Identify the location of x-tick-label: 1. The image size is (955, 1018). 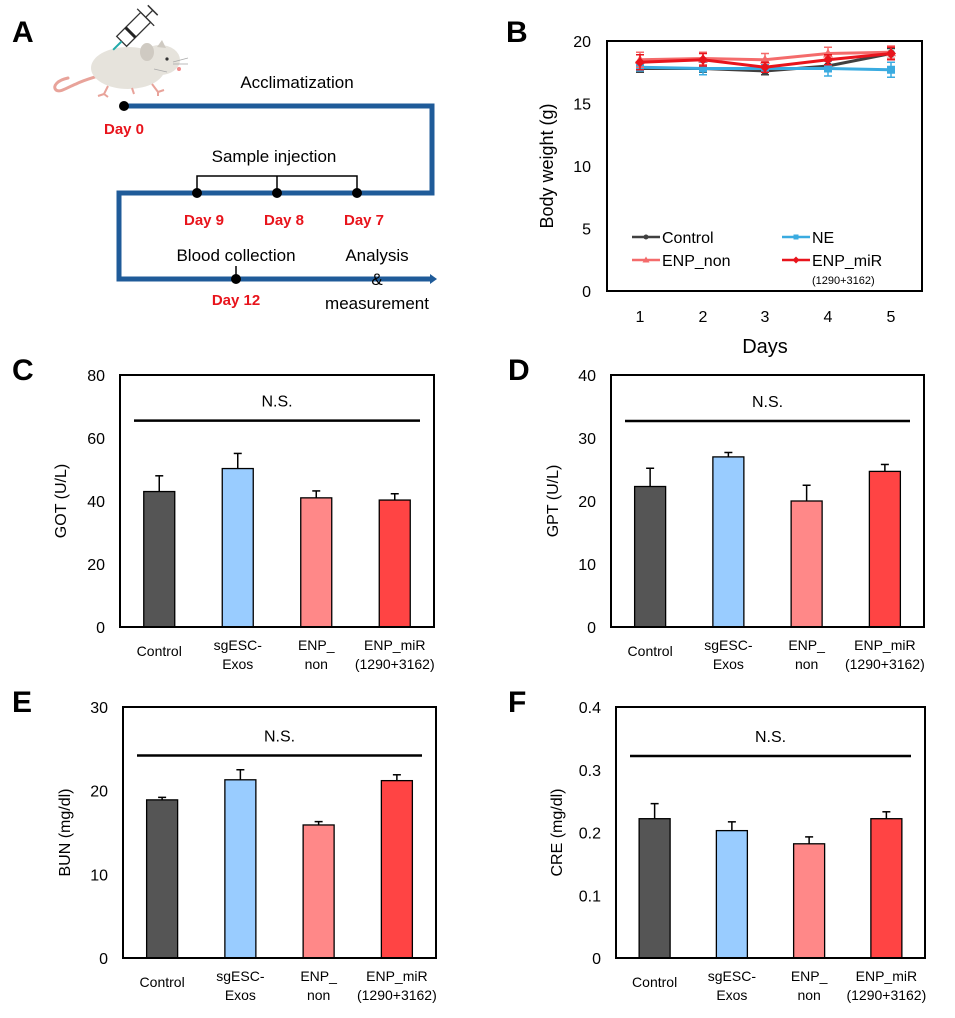
(640, 317).